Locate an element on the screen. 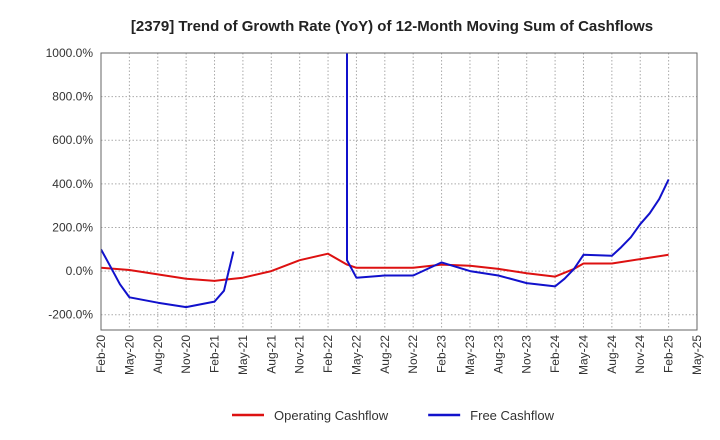 The height and width of the screenshot is (440, 720). x-tick-label: Feb-24 is located at coordinates (555, 354).